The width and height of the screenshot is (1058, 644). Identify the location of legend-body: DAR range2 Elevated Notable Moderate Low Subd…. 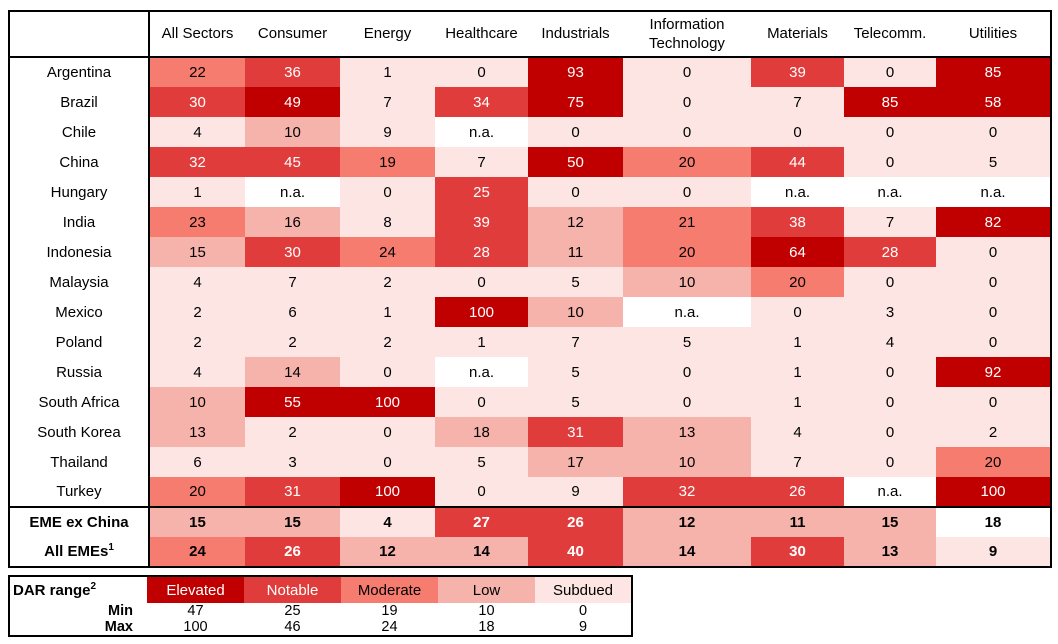
(320, 606).